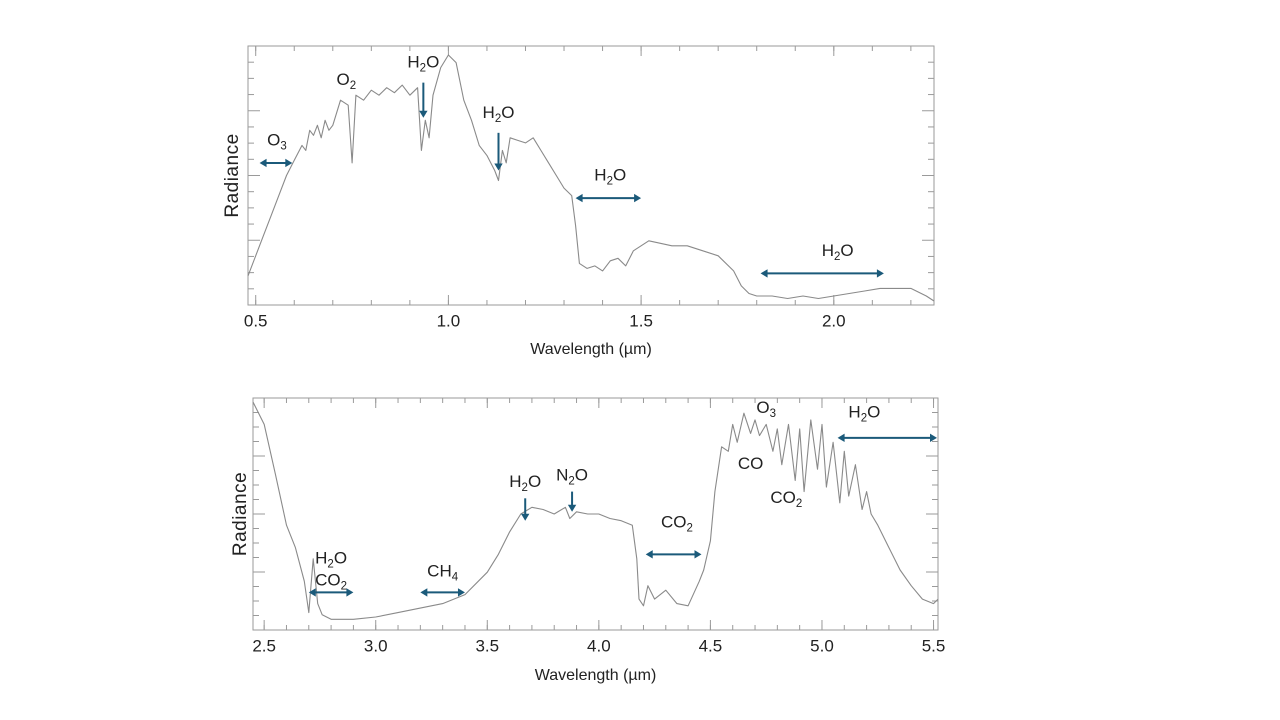 This screenshot has height=720, width=1280. Describe the element at coordinates (340, 557) in the screenshot. I see `band-0-label-tail: O` at that location.